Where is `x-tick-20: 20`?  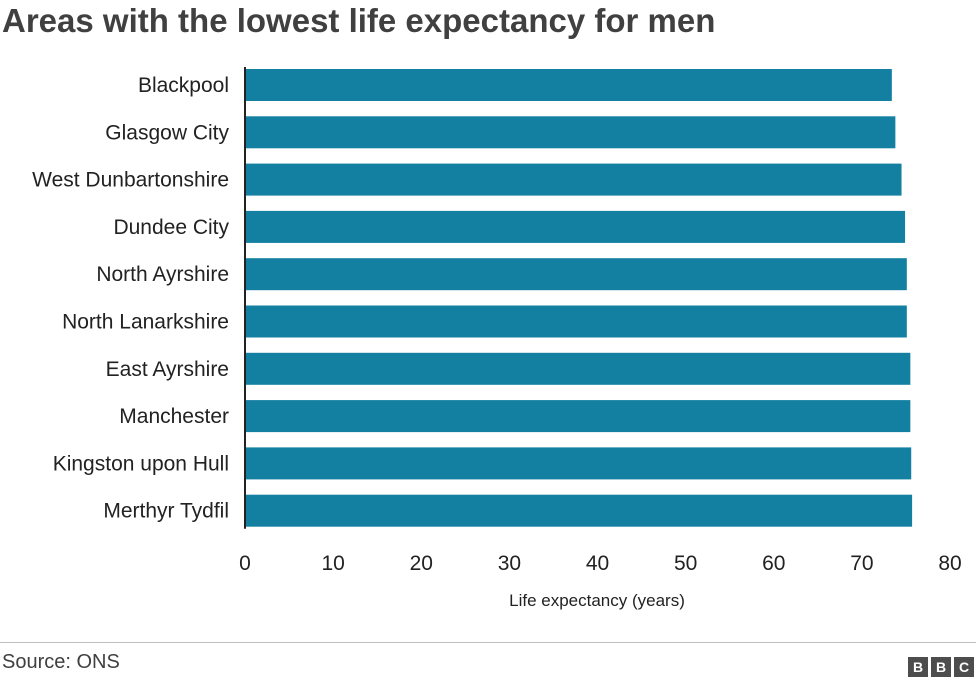
x-tick-20: 20 is located at coordinates (421, 563).